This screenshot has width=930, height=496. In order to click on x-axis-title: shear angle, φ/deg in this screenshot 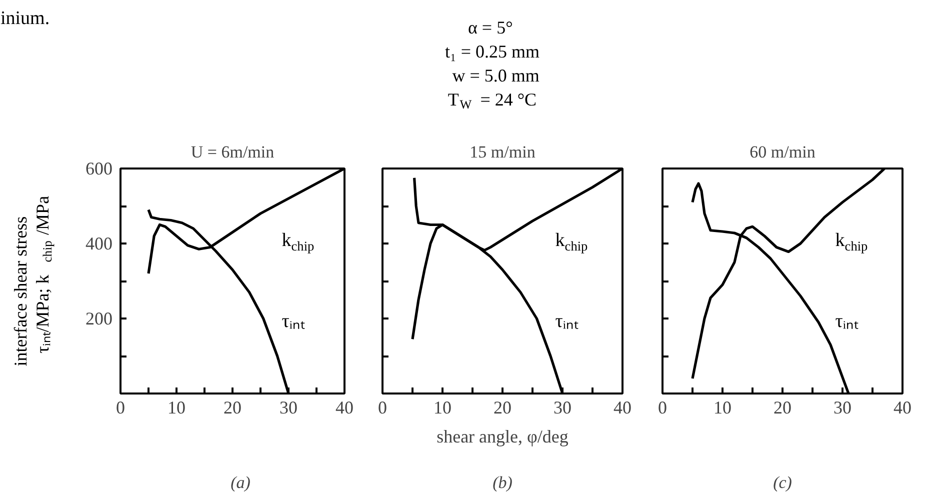, I will do `click(502, 436)`.